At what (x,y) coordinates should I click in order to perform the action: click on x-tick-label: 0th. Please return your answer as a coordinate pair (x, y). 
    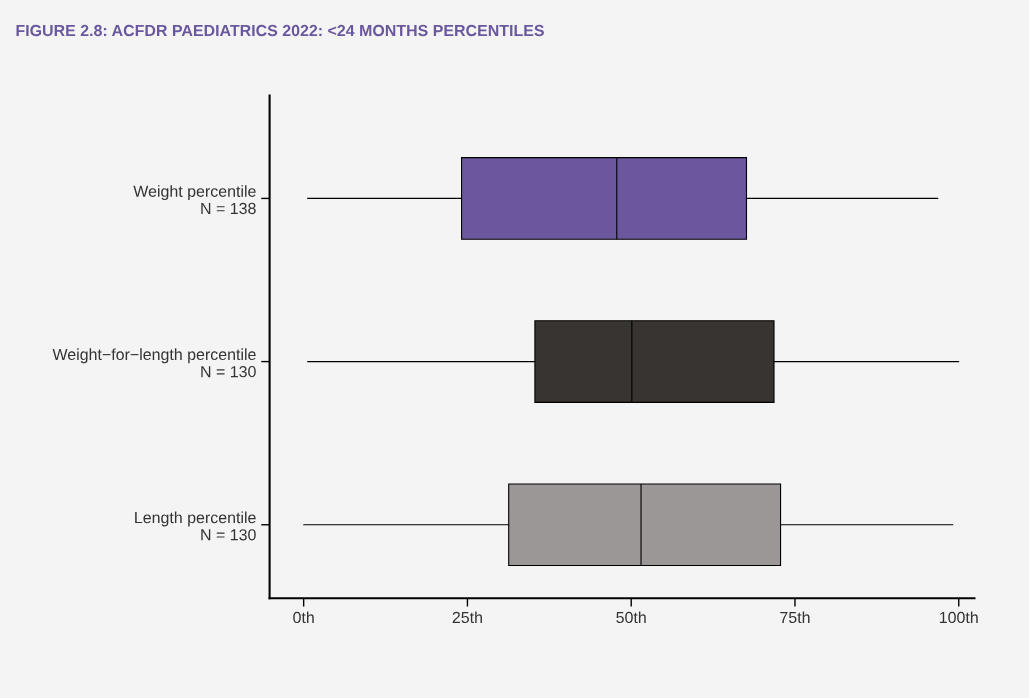
    Looking at the image, I should click on (303, 617).